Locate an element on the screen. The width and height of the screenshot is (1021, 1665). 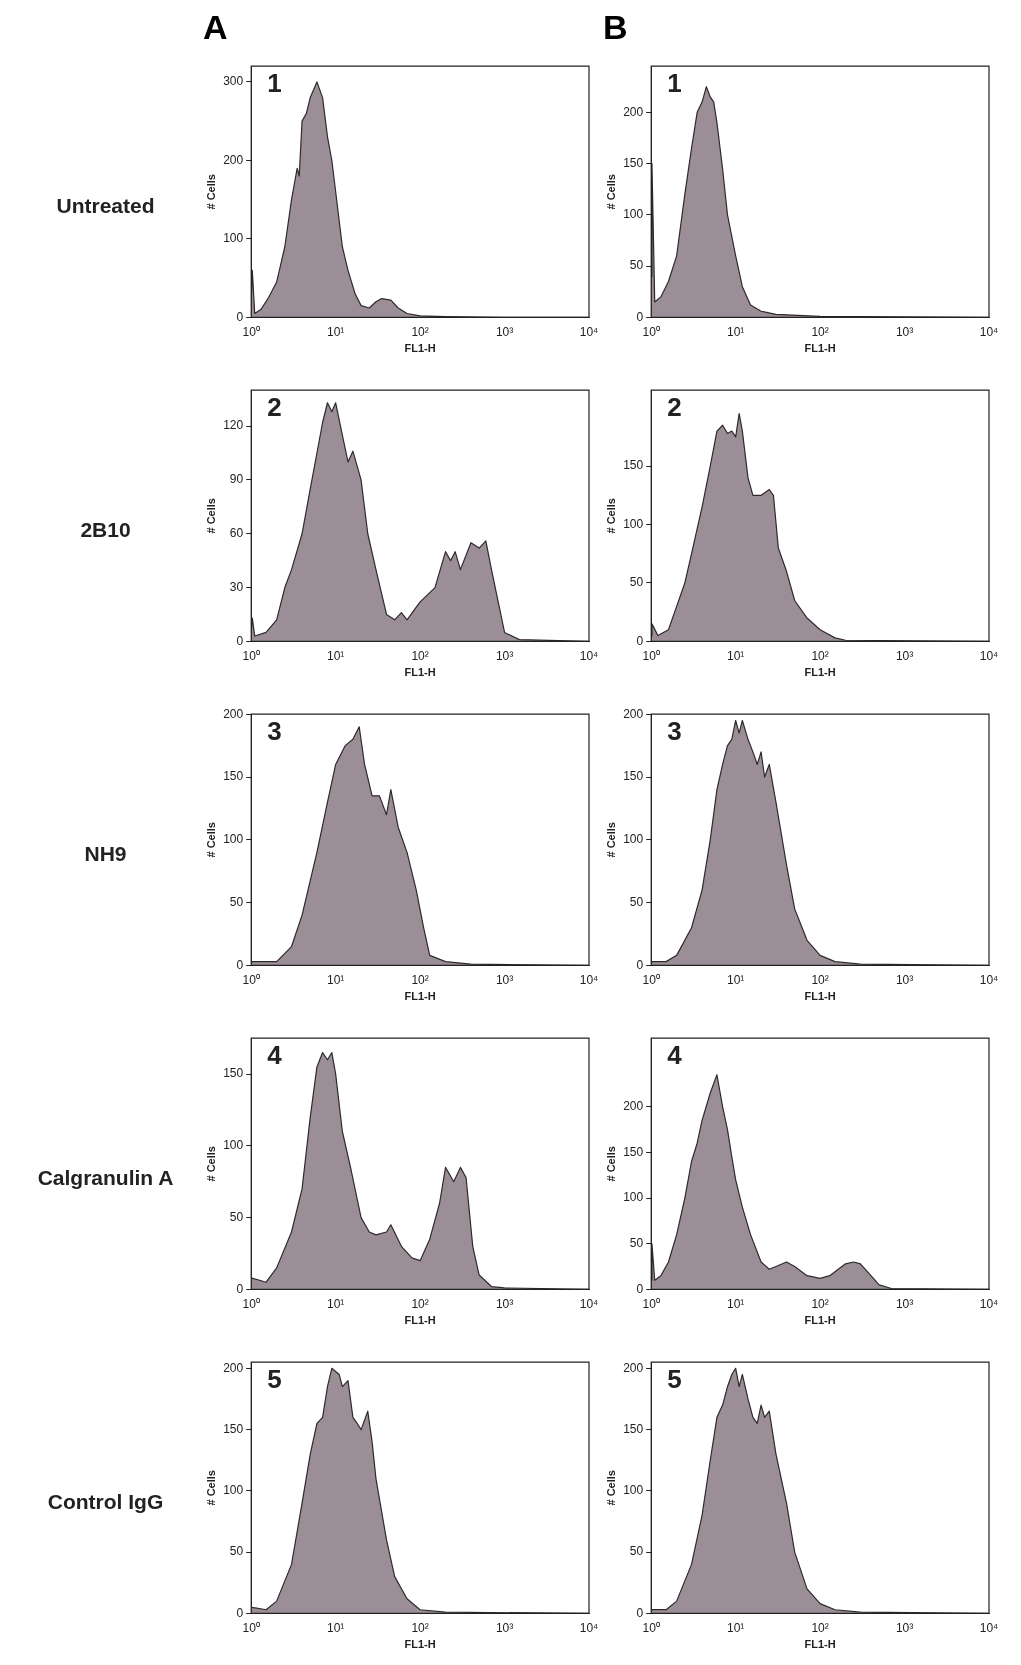
text: Untreated is located at coordinates (105, 206).